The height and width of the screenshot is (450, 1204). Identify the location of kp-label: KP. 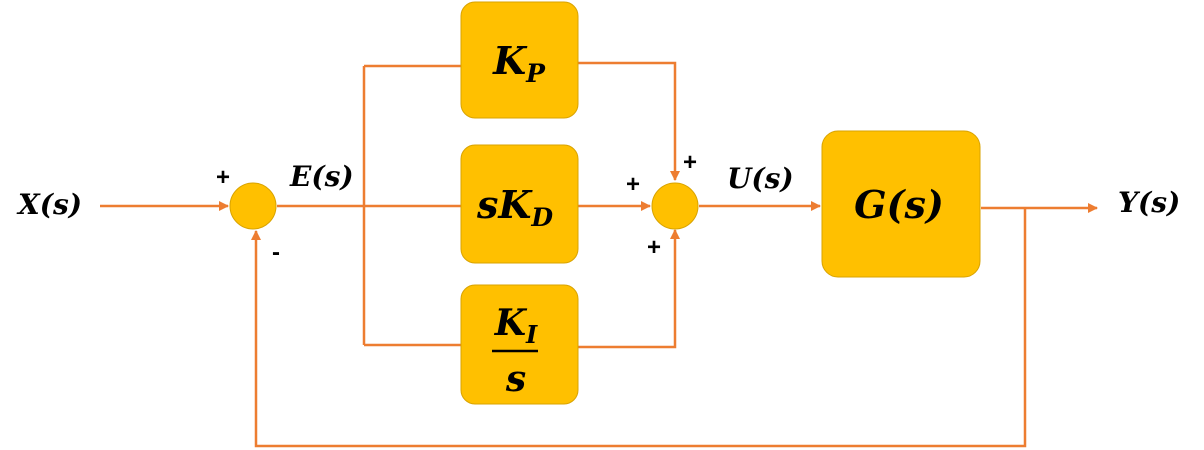
(519, 63).